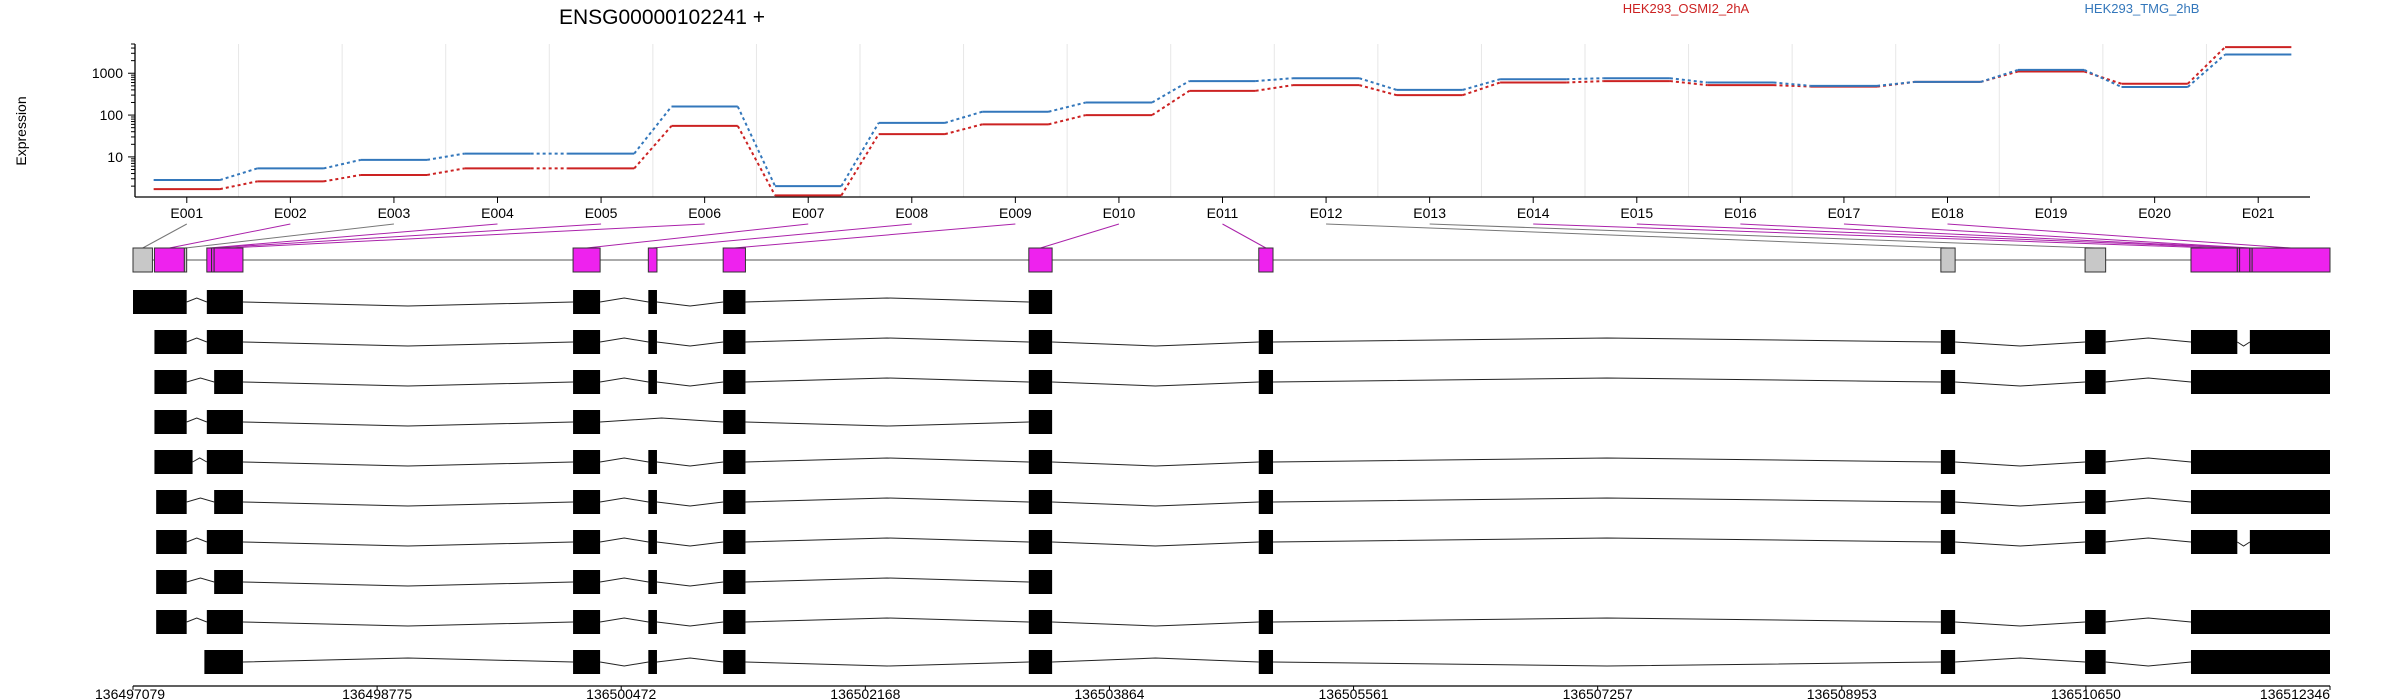 This screenshot has width=2400, height=700. What do you see at coordinates (911, 213) in the screenshot?
I see `x-tick-label: E008` at bounding box center [911, 213].